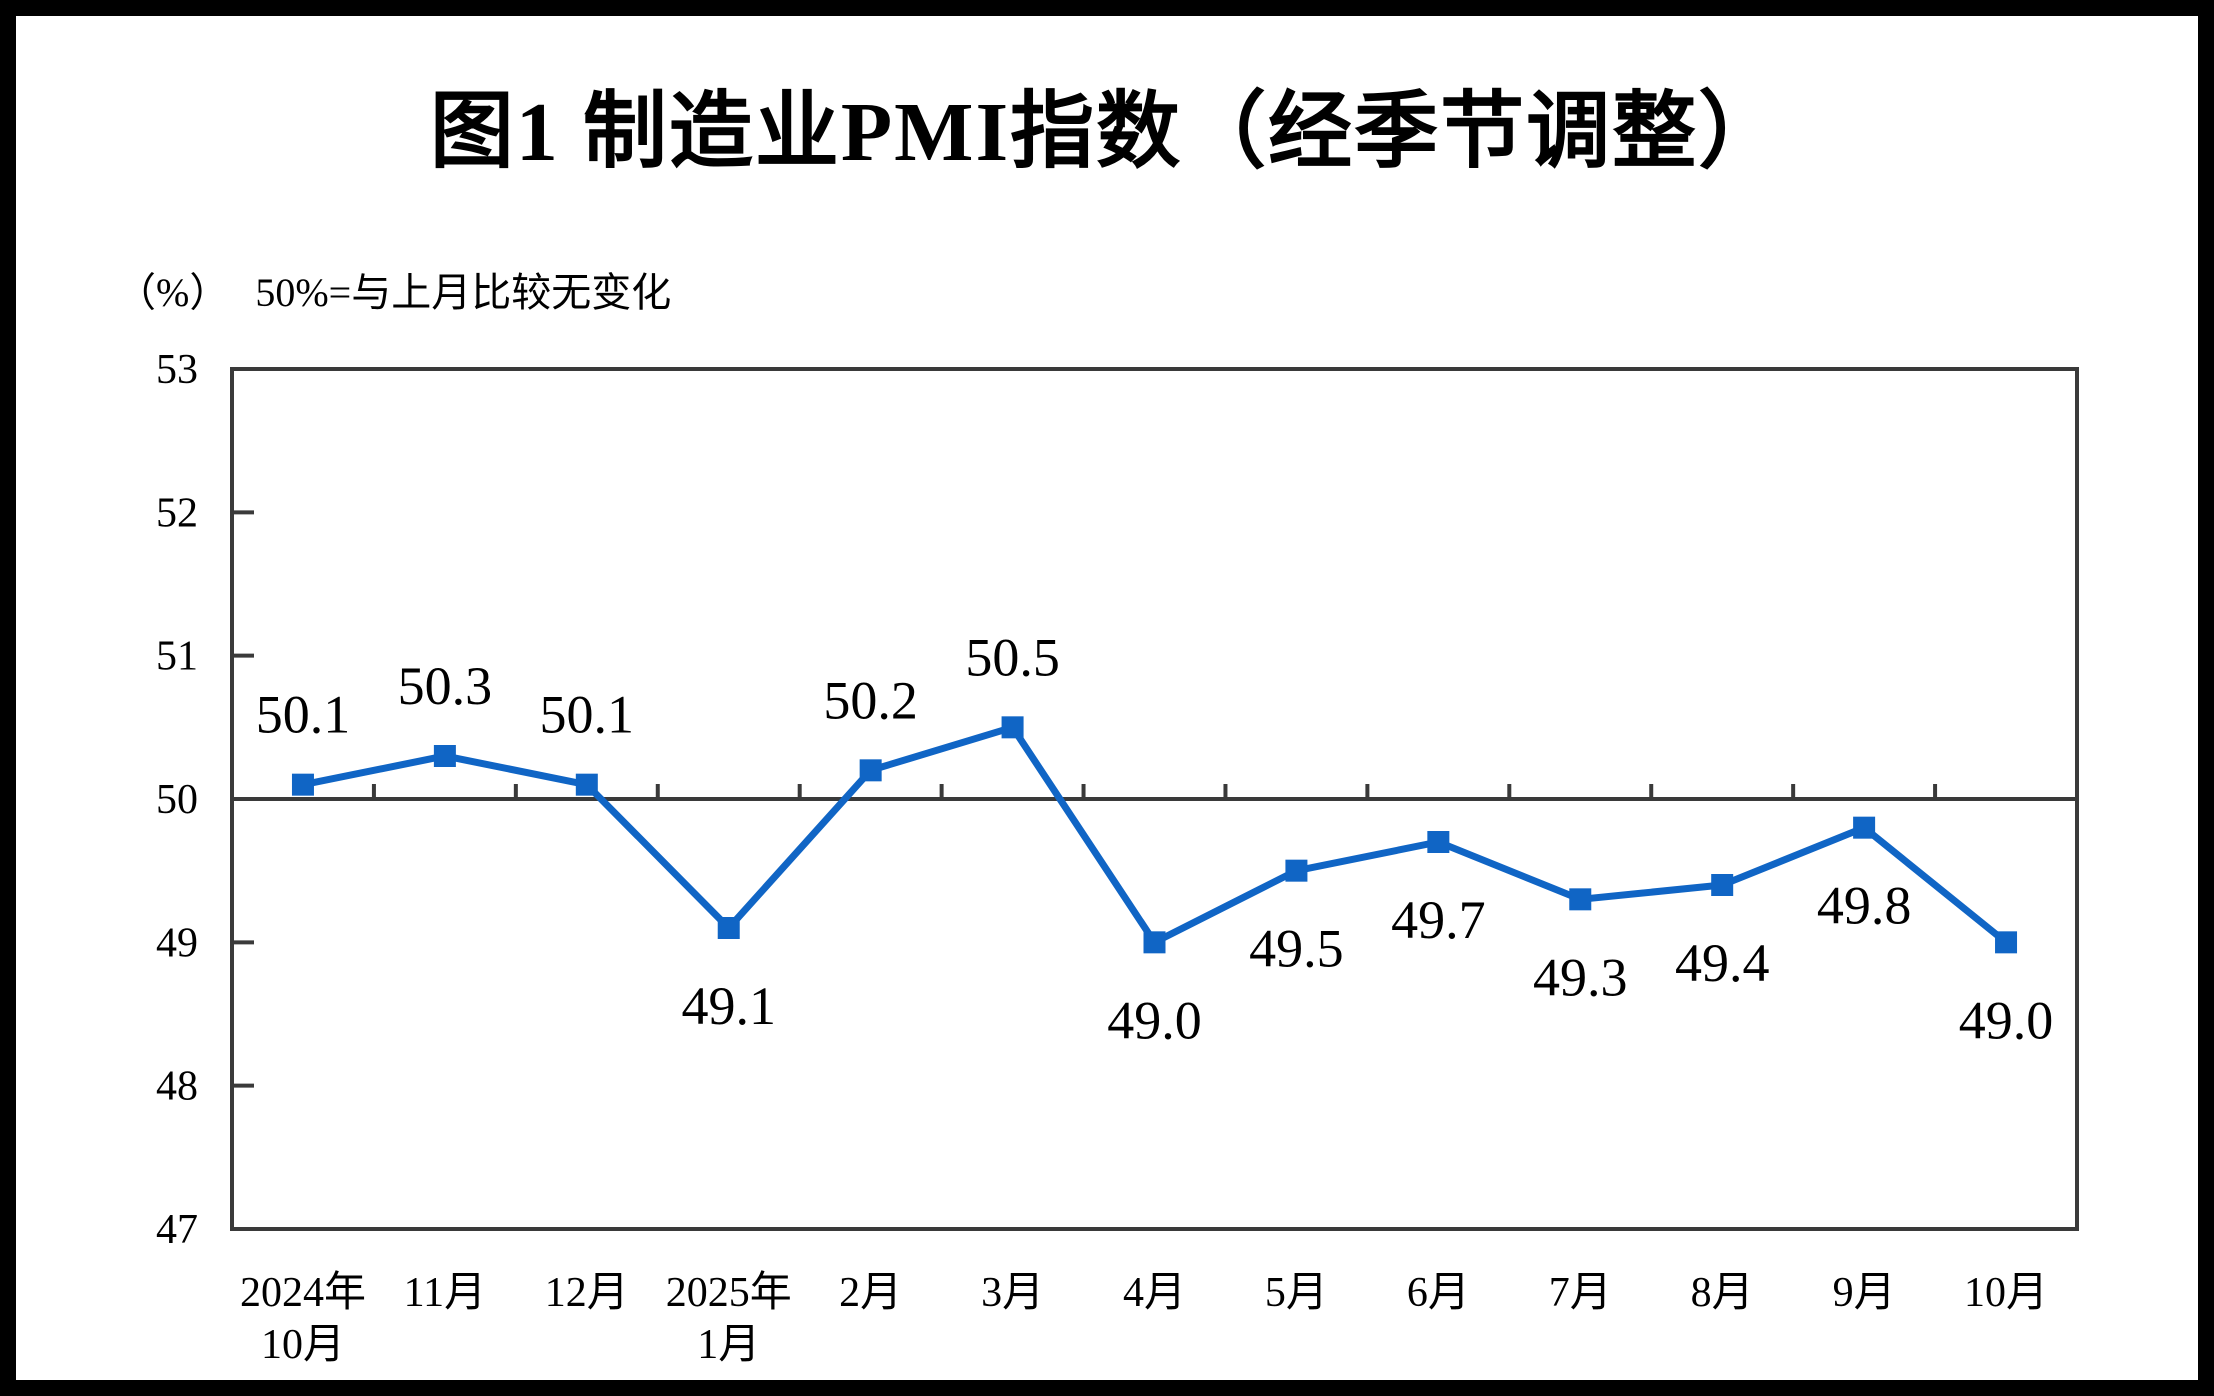  What do you see at coordinates (1438, 920) in the screenshot?
I see `data-label: 49.7` at bounding box center [1438, 920].